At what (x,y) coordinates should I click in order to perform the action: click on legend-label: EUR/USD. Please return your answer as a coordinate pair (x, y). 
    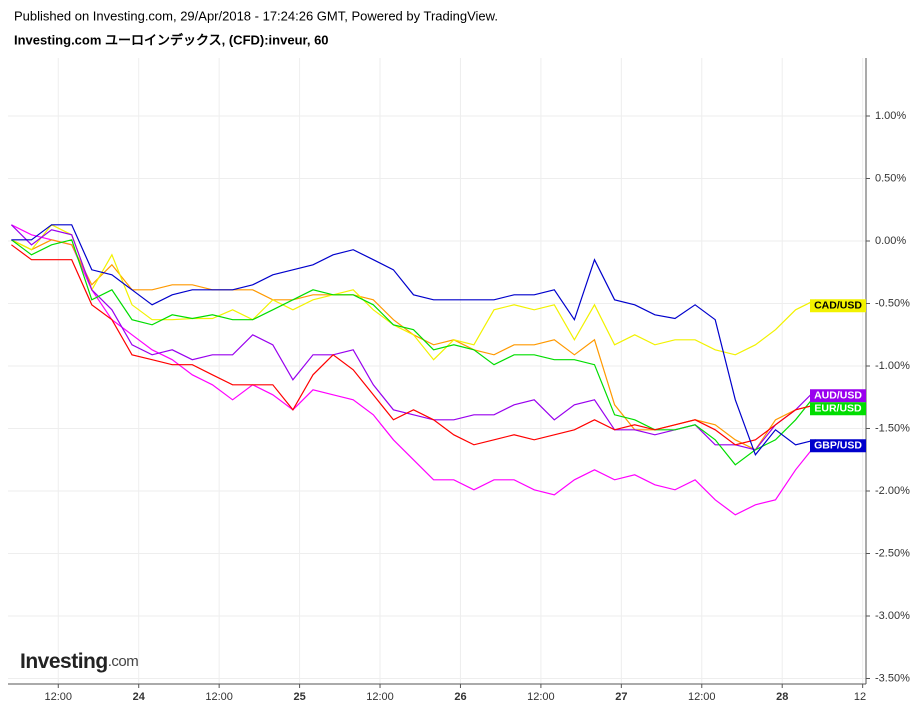
    Looking at the image, I should click on (838, 409).